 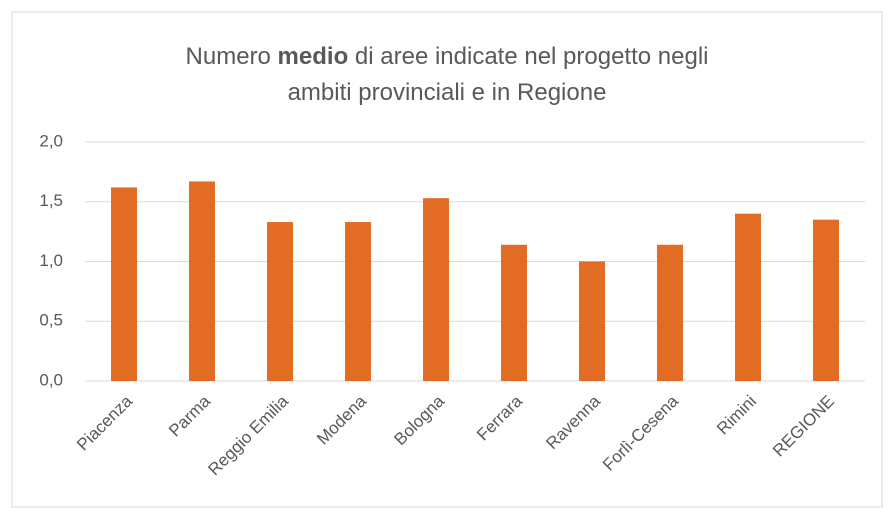 What do you see at coordinates (528, 56) in the screenshot?
I see `title-segment: di aree indicate nel progetto negli` at bounding box center [528, 56].